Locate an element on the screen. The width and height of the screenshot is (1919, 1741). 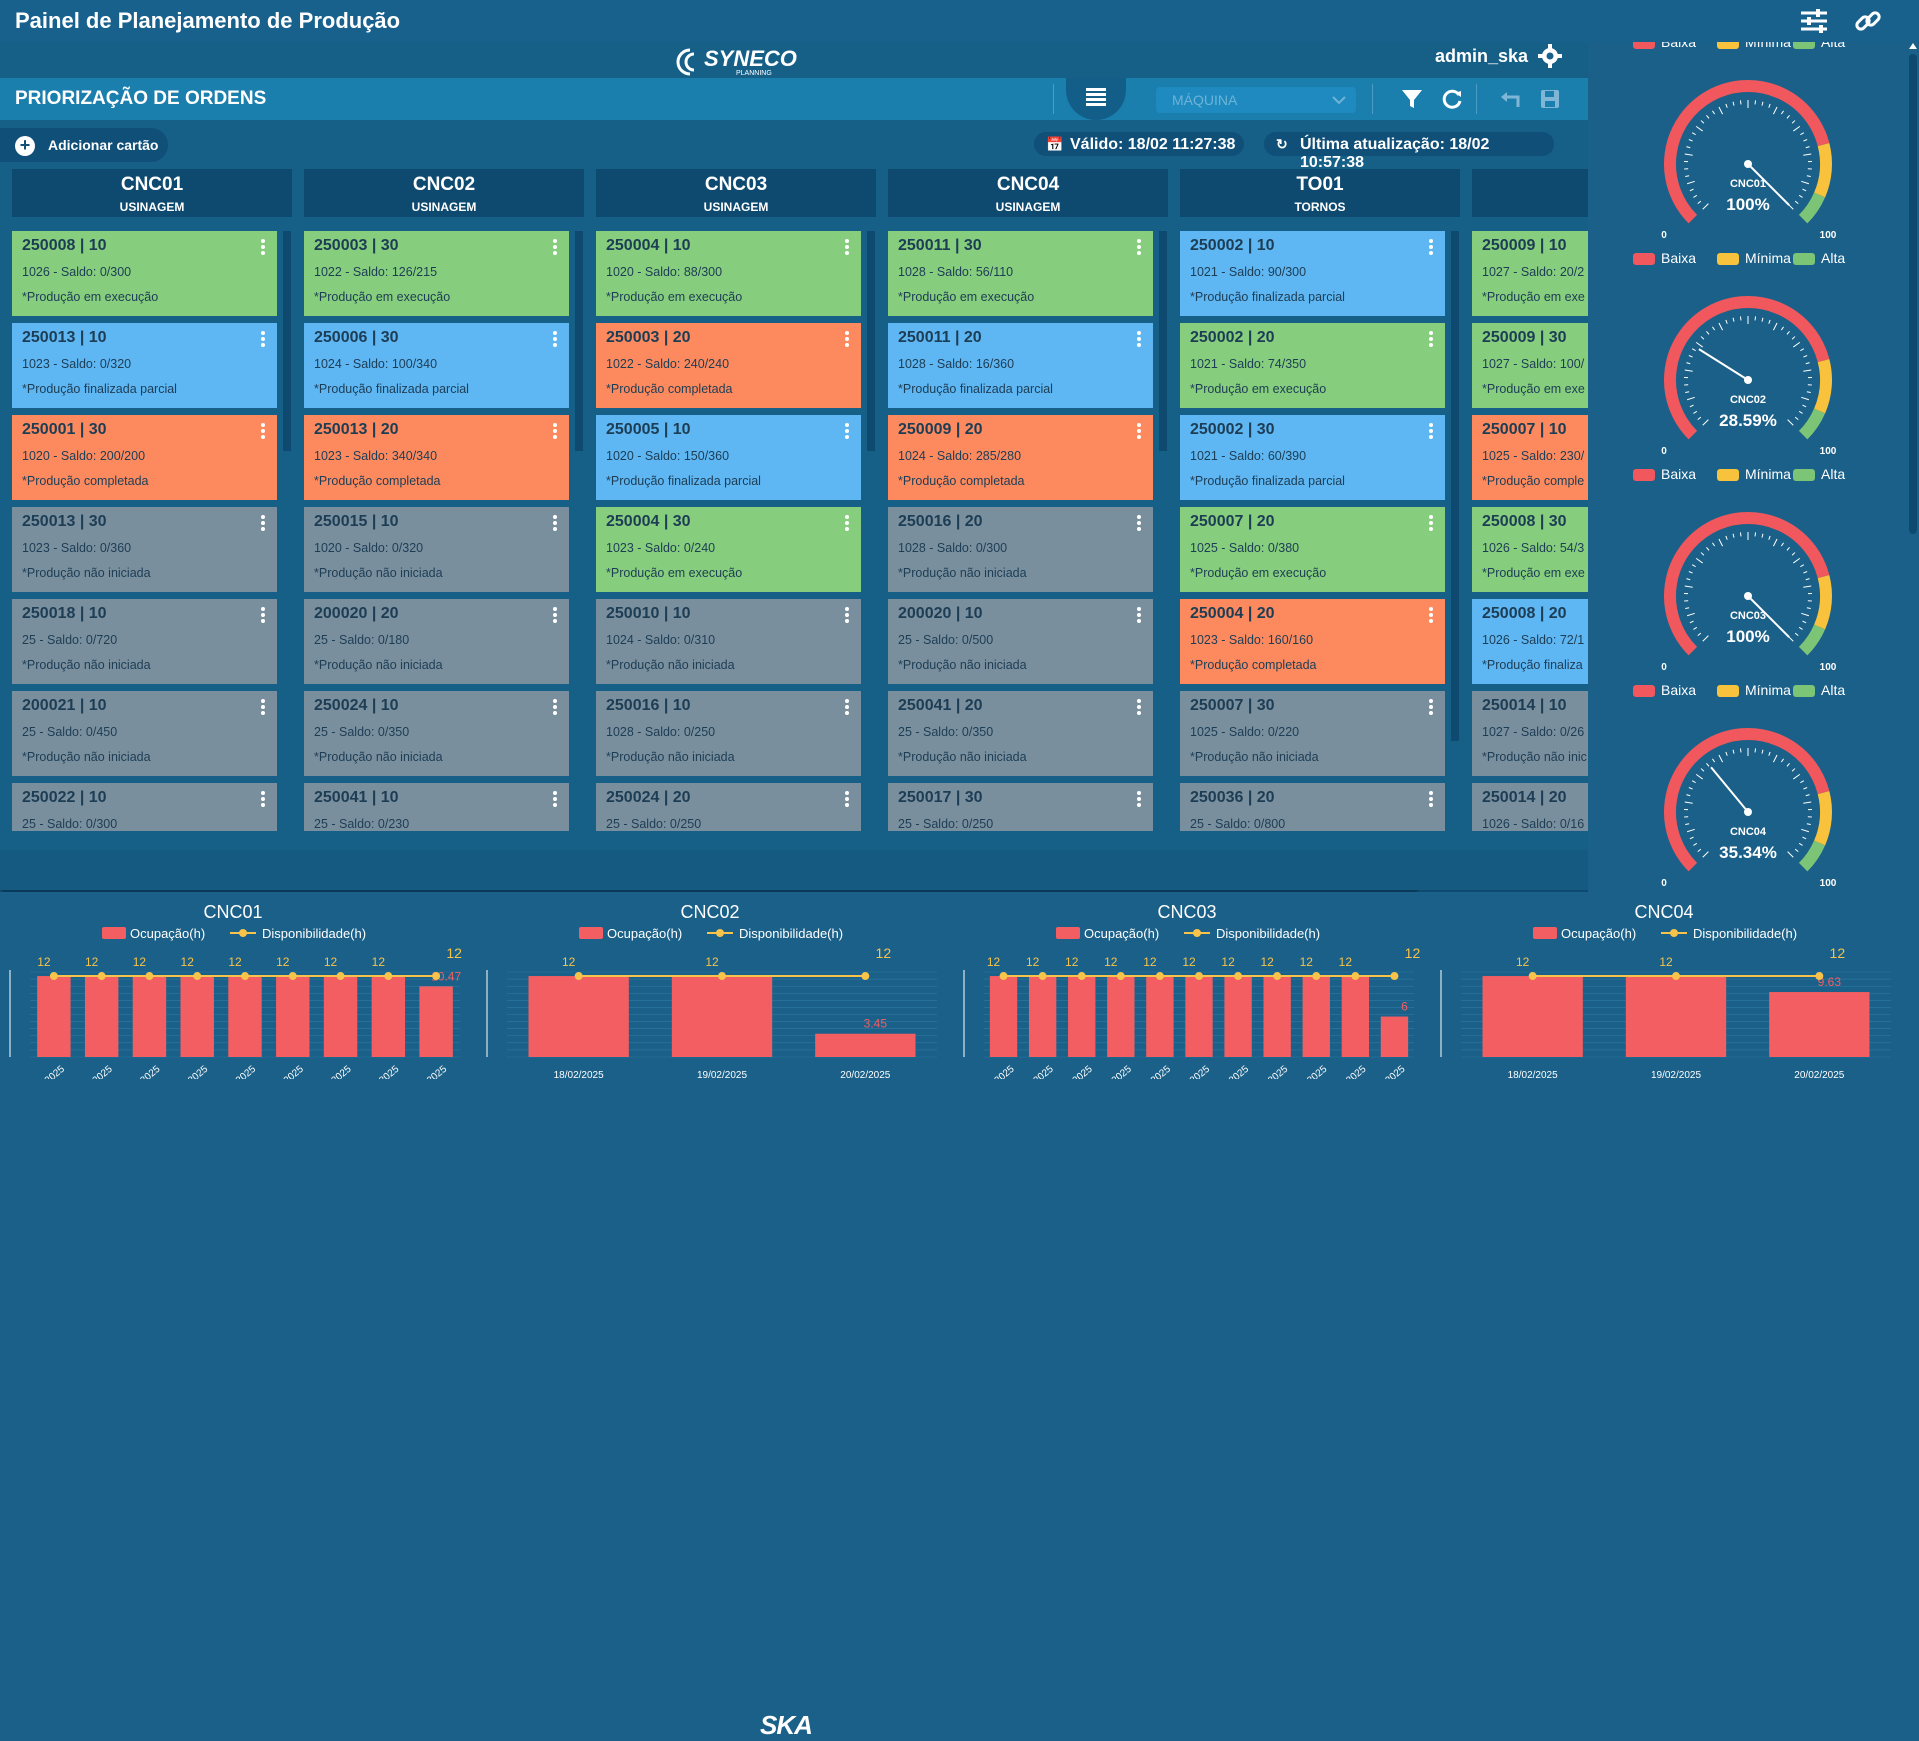
sliders-icon is located at coordinates (1814, 21).